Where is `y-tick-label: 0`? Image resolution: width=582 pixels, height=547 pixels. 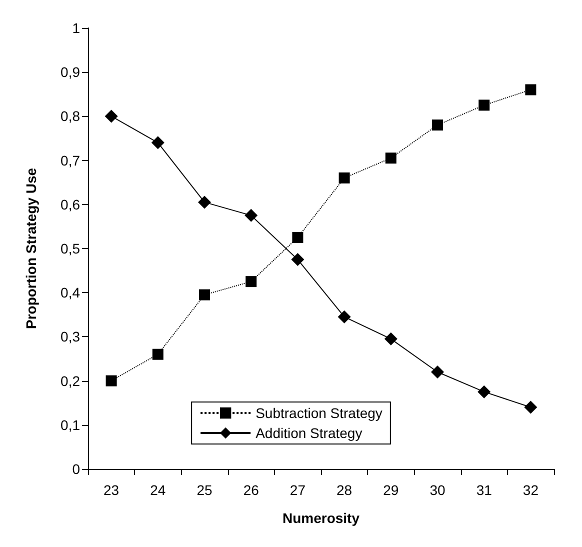
y-tick-label: 0 is located at coordinates (76, 469).